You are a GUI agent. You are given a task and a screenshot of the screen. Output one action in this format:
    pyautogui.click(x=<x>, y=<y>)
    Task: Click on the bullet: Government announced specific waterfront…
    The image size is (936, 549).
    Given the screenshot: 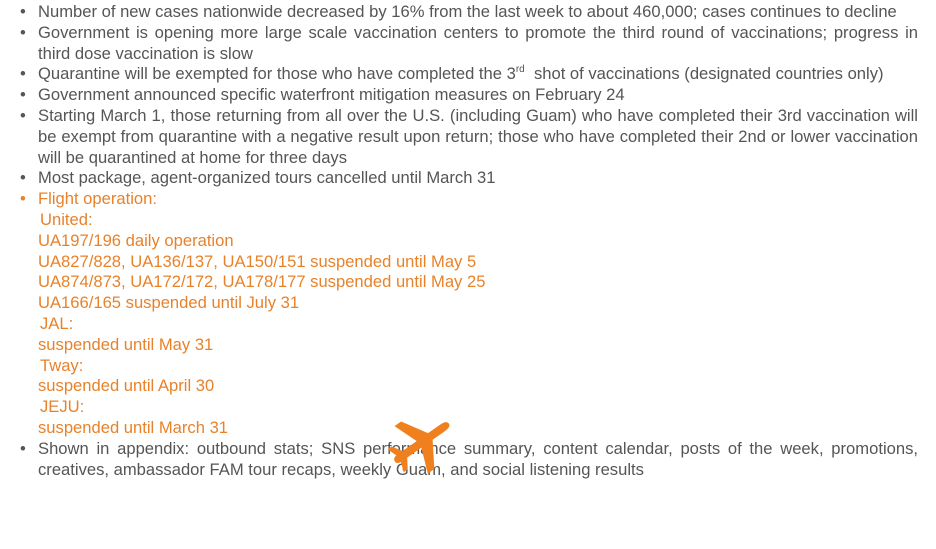 What is the action you would take?
    pyautogui.click(x=459, y=95)
    